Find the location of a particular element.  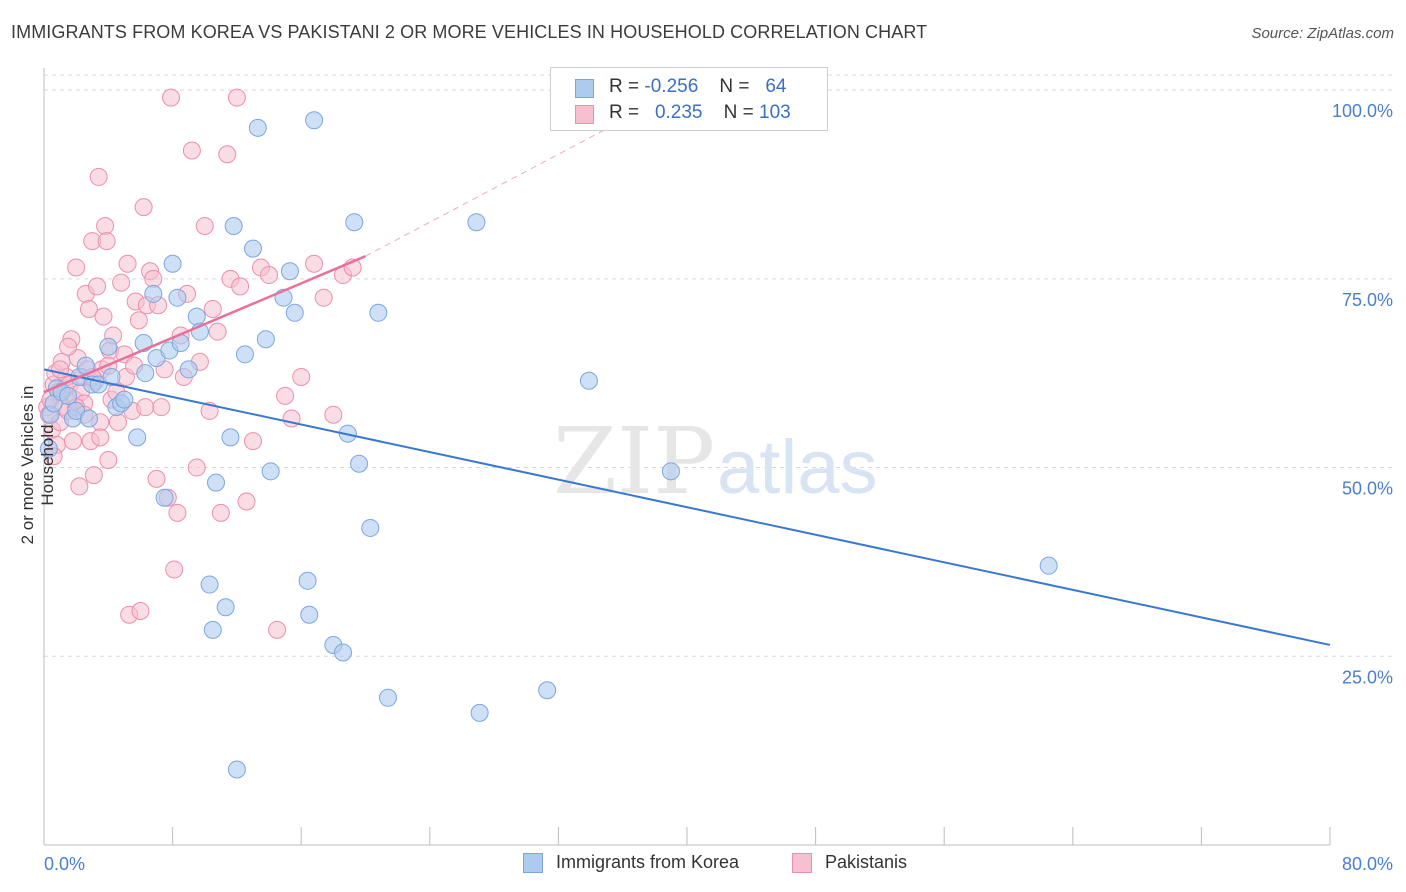

bottom-korea-label: Immigrants from Korea is located at coordinates (648, 862).